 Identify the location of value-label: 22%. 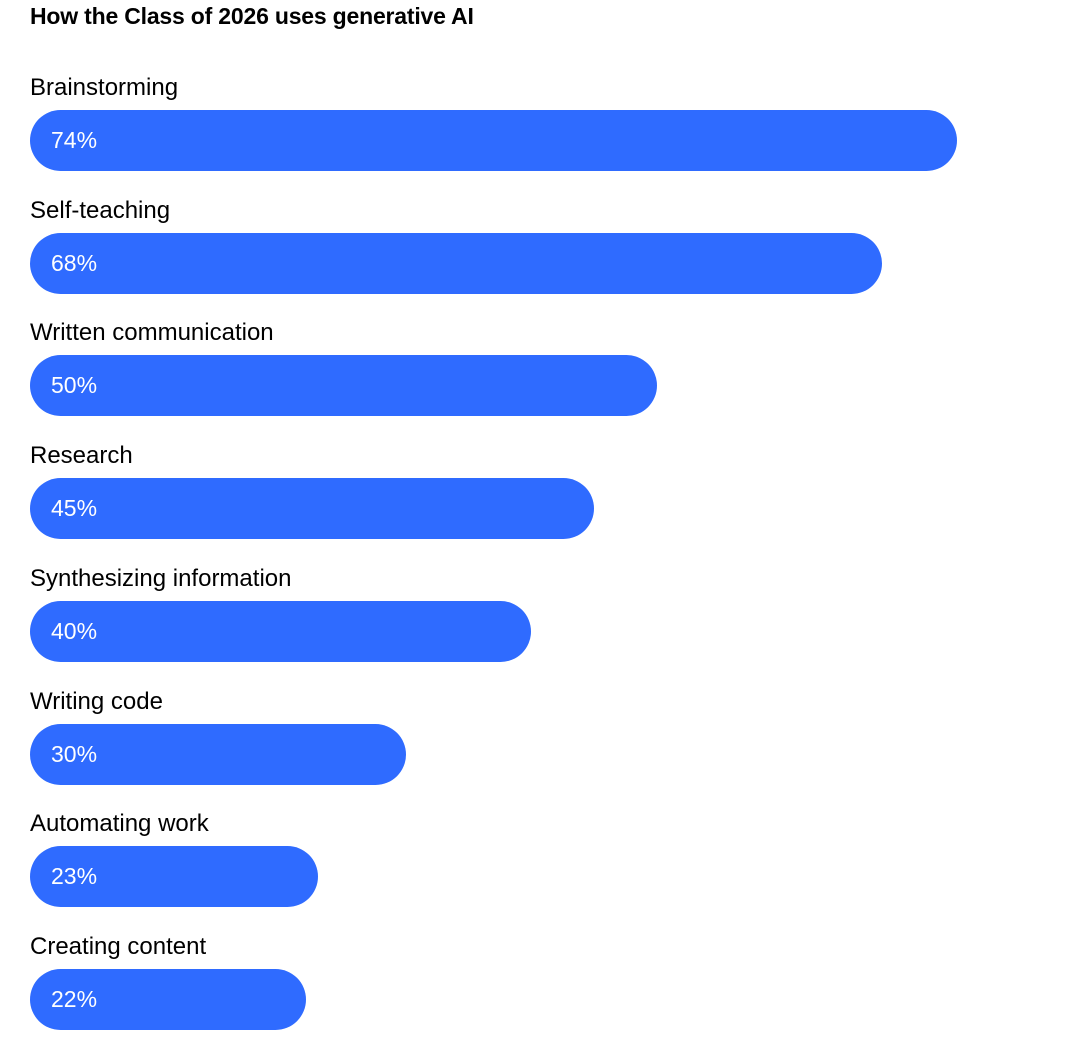
(74, 999).